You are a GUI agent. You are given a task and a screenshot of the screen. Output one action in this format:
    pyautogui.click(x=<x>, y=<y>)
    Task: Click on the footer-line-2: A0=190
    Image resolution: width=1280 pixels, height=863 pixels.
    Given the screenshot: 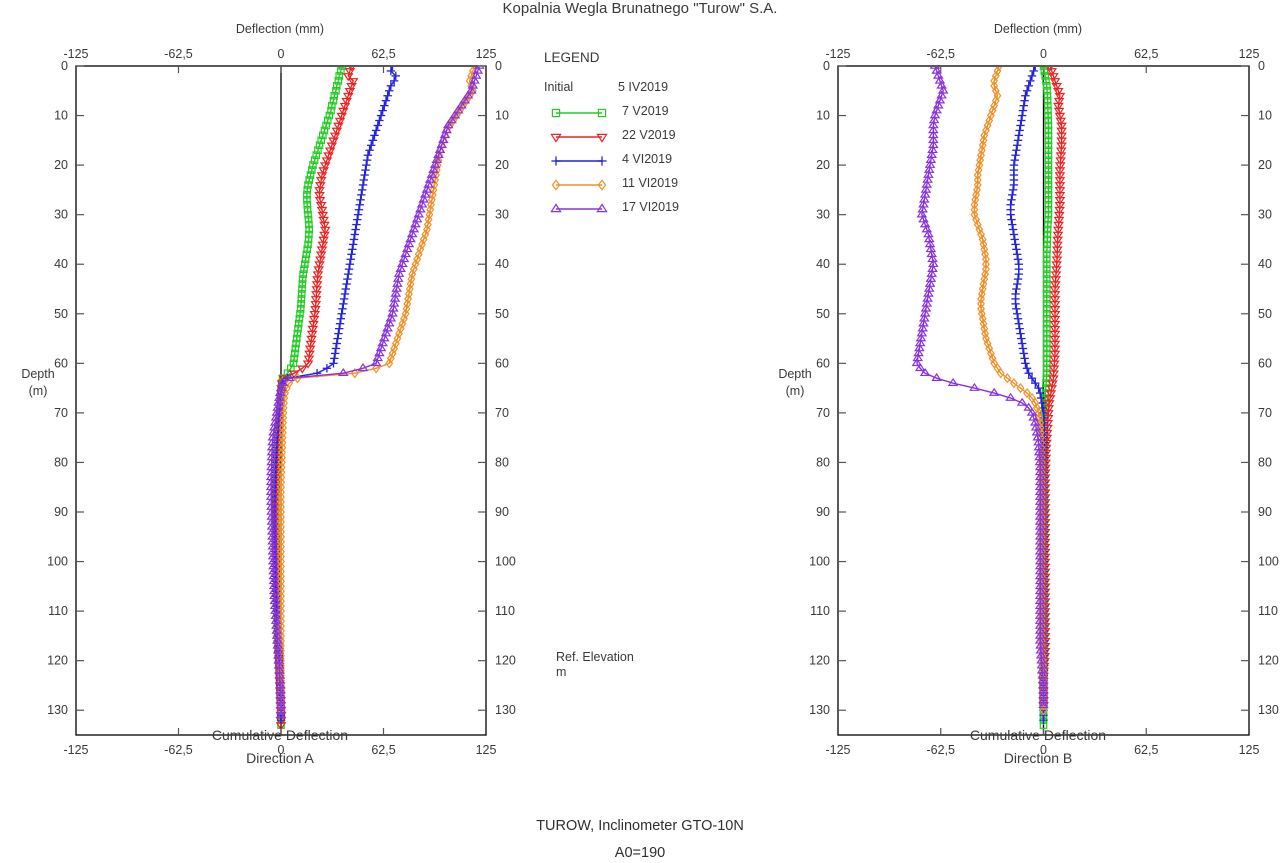 What is the action you would take?
    pyautogui.click(x=640, y=853)
    